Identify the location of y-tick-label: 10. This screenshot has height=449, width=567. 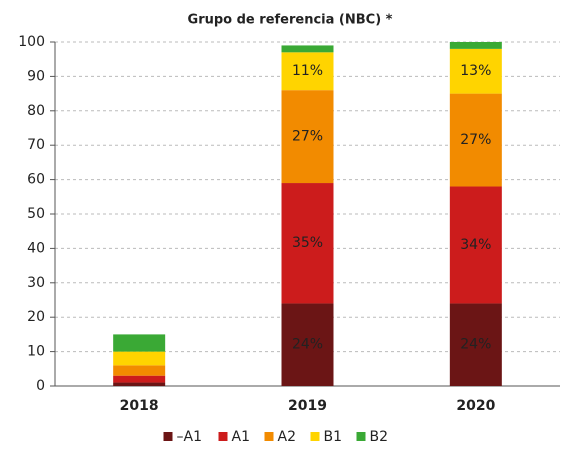
(36, 352).